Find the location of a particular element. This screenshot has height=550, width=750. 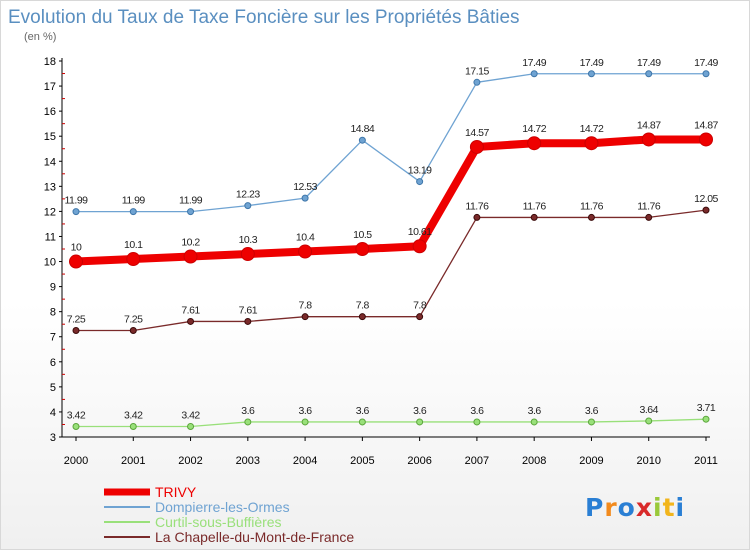

data-label: 17.15 is located at coordinates (477, 71).